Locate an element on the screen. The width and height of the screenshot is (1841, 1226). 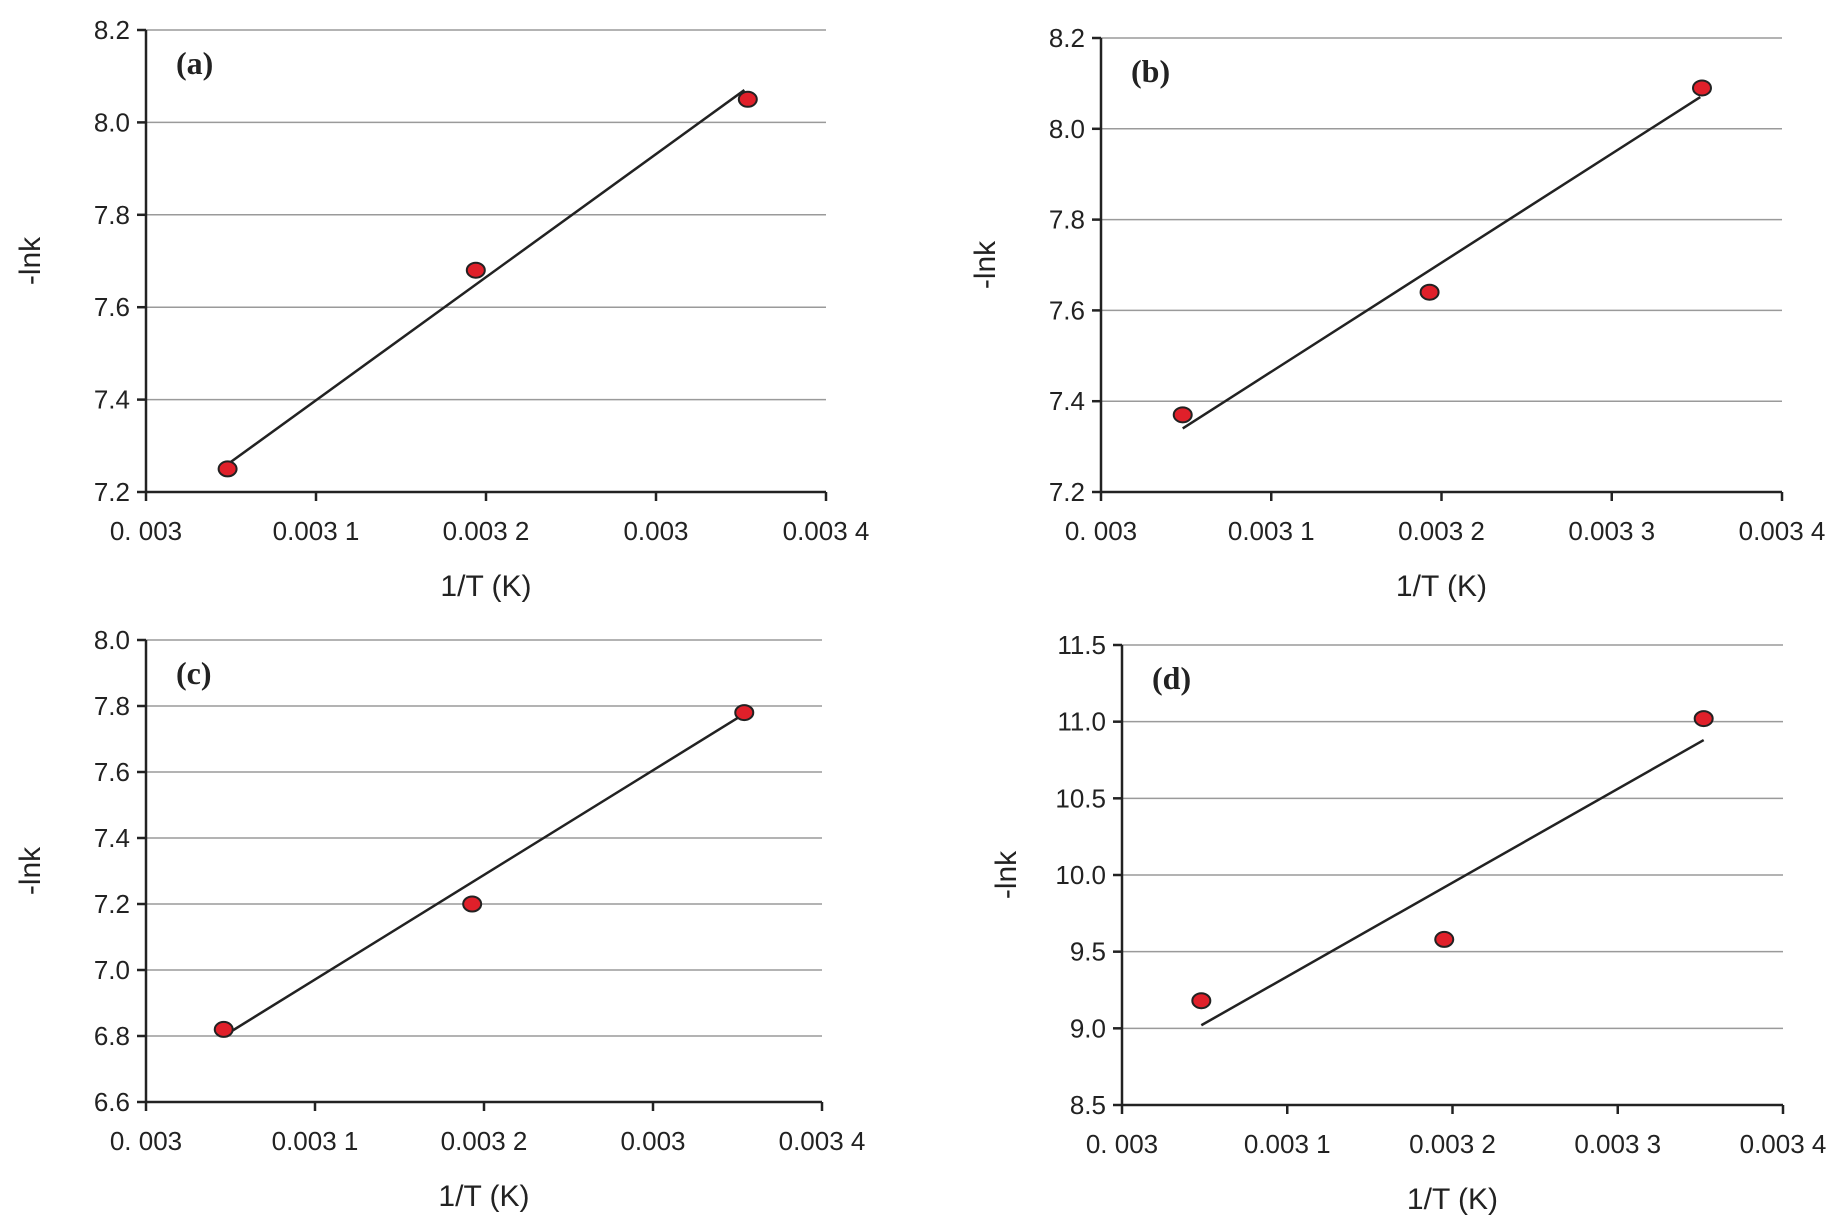
panel-d-x-tick-label: 0.003 4 is located at coordinates (1783, 1144).